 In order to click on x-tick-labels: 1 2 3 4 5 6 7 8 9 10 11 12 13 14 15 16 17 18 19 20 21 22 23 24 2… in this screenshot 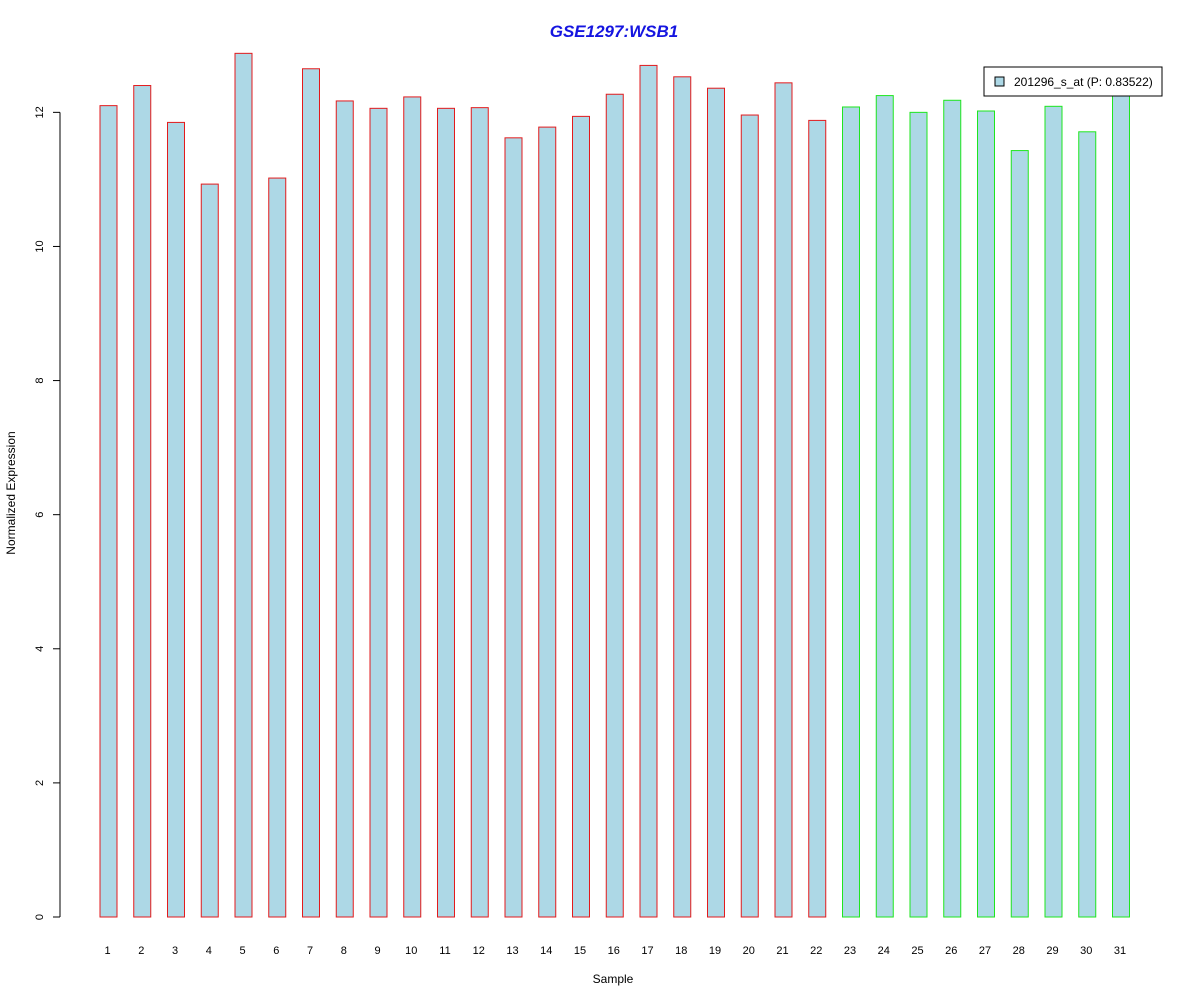, I will do `click(615, 951)`.